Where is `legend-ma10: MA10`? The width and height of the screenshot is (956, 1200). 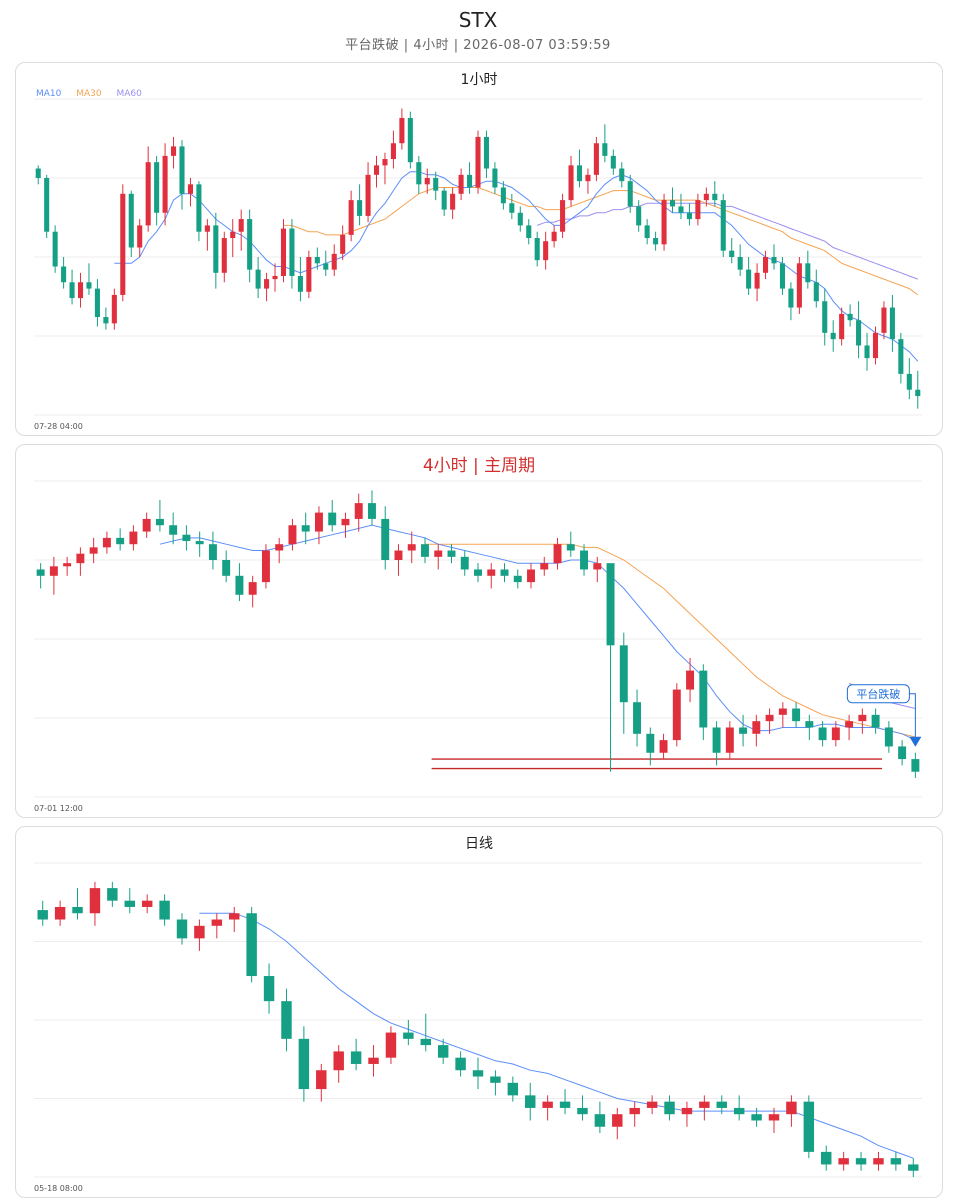
legend-ma10: MA10 is located at coordinates (49, 94).